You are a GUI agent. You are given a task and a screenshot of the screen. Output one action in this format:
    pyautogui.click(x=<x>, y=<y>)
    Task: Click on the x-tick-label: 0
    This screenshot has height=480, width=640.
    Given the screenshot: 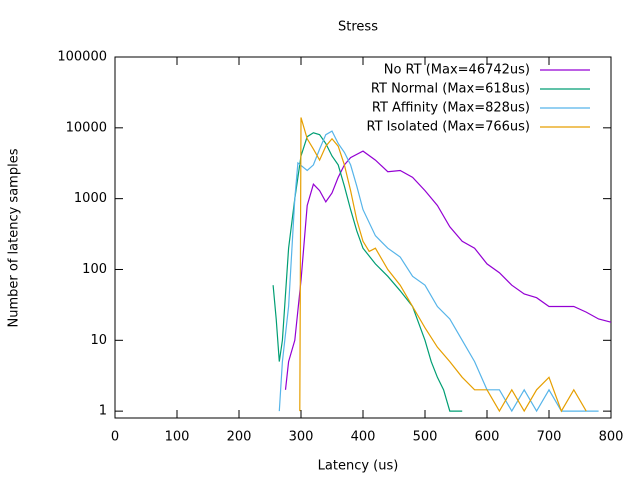 What is the action you would take?
    pyautogui.click(x=115, y=437)
    